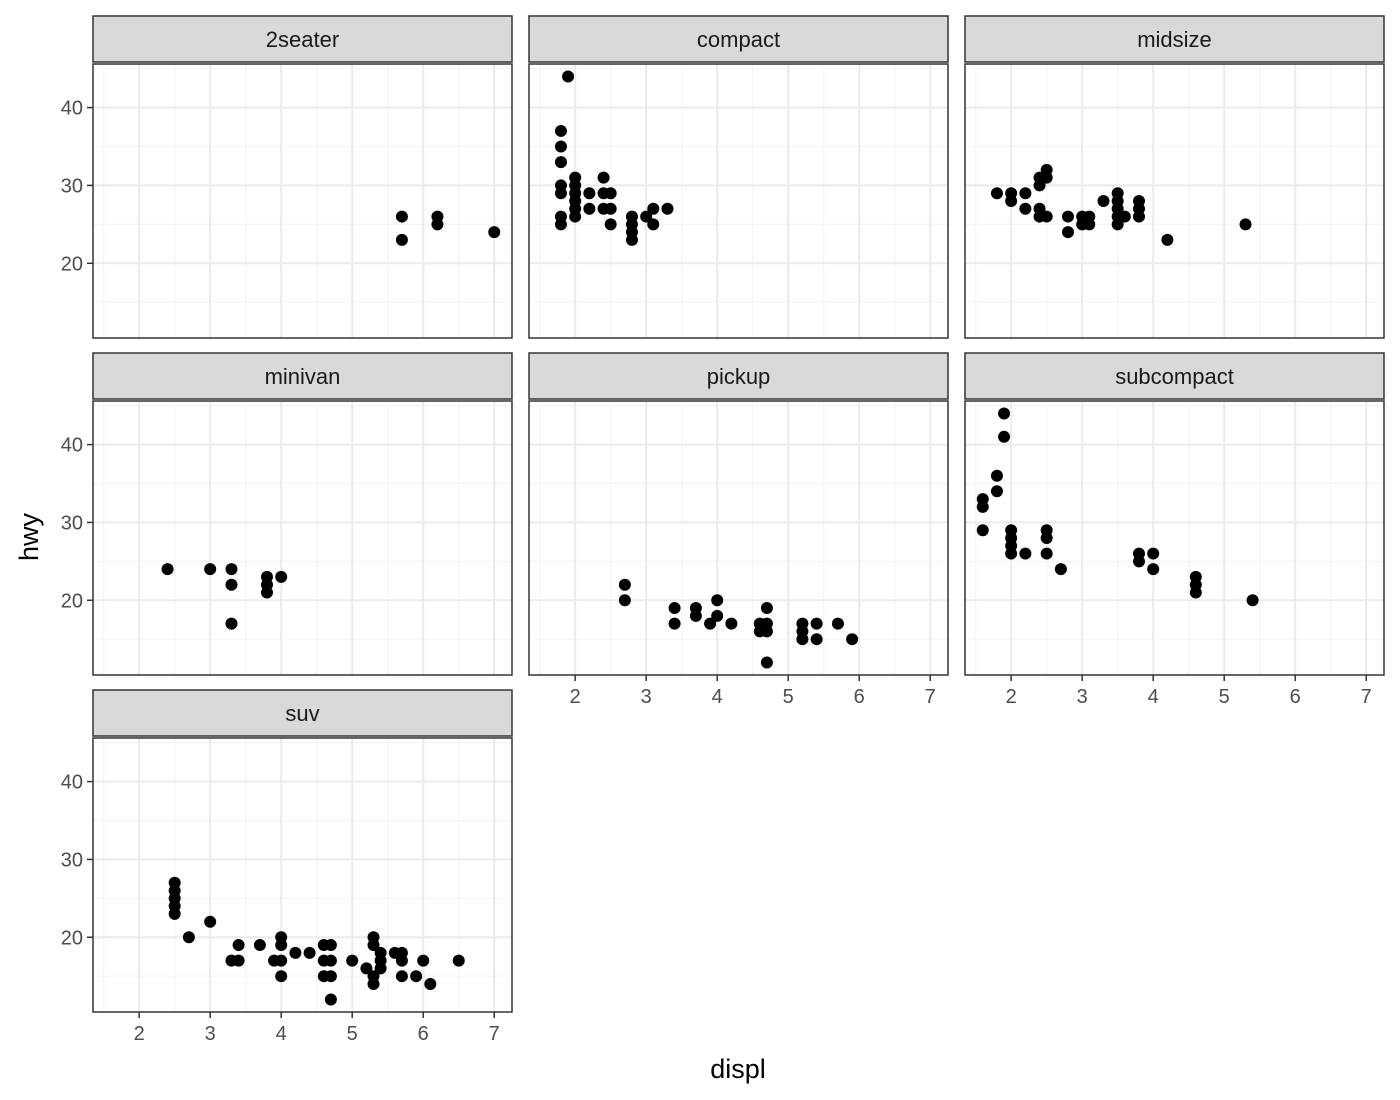 This screenshot has height=1100, width=1400. What do you see at coordinates (352, 1034) in the screenshot?
I see `x-tick-label: 5` at bounding box center [352, 1034].